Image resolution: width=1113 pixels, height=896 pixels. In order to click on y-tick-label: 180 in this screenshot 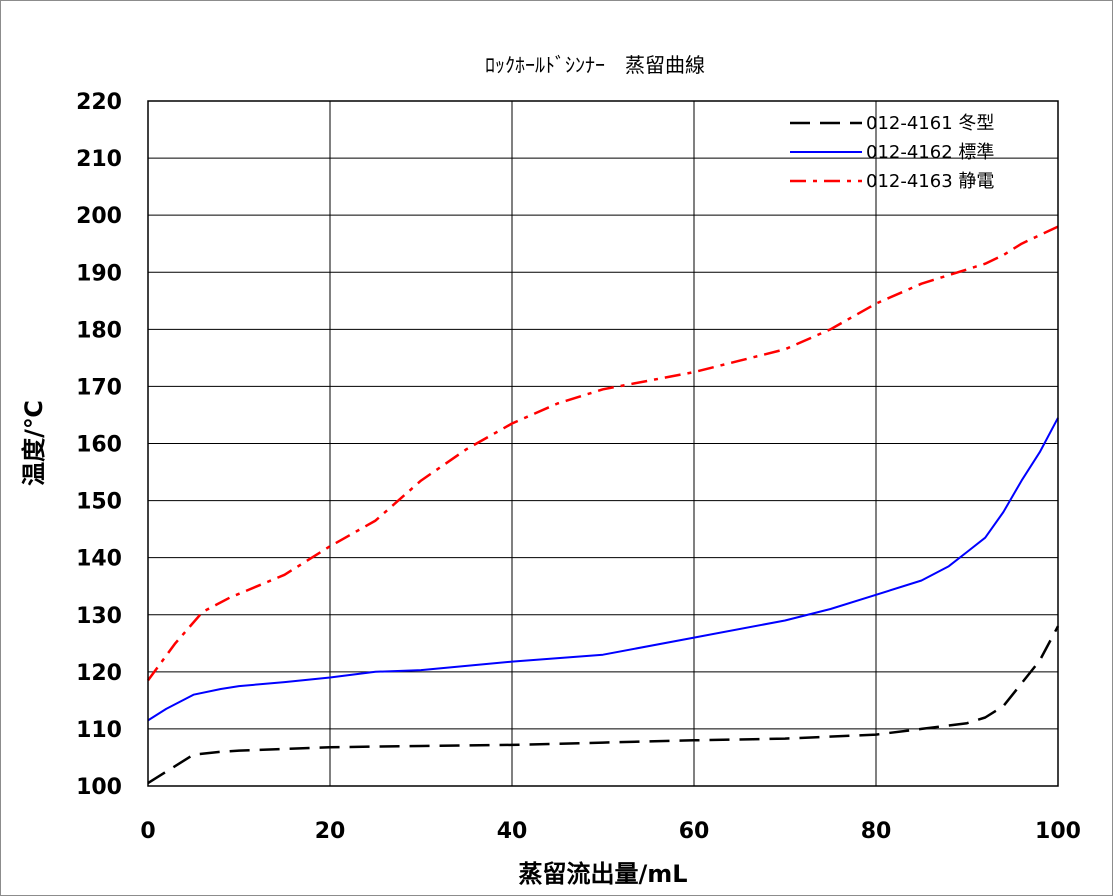, I will do `click(99, 330)`.